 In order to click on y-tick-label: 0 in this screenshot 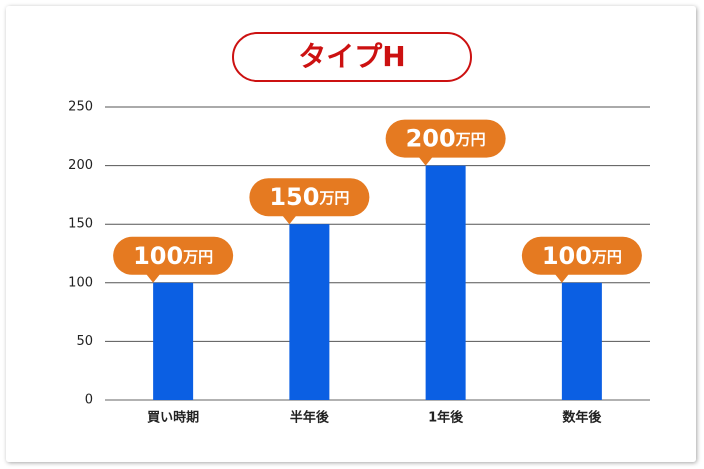, I will do `click(89, 400)`.